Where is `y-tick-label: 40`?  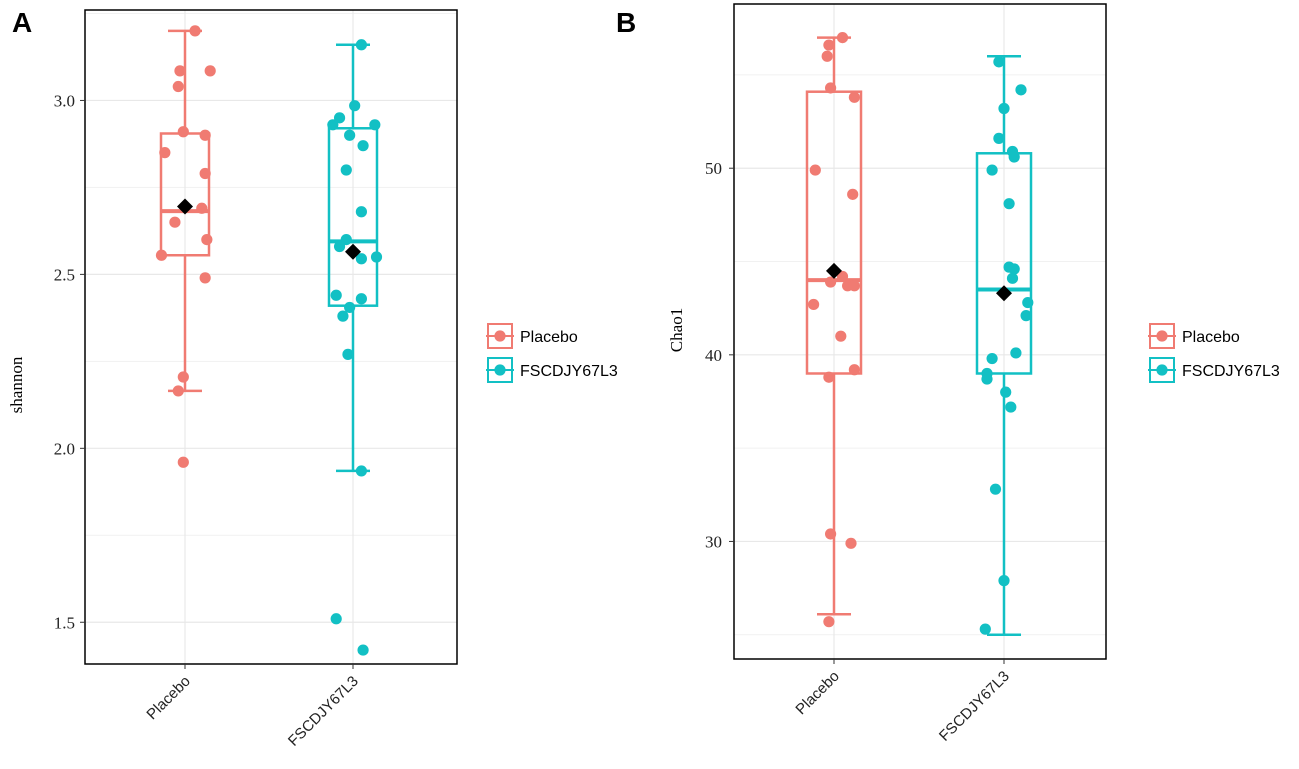
y-tick-label: 40 is located at coordinates (713, 355).